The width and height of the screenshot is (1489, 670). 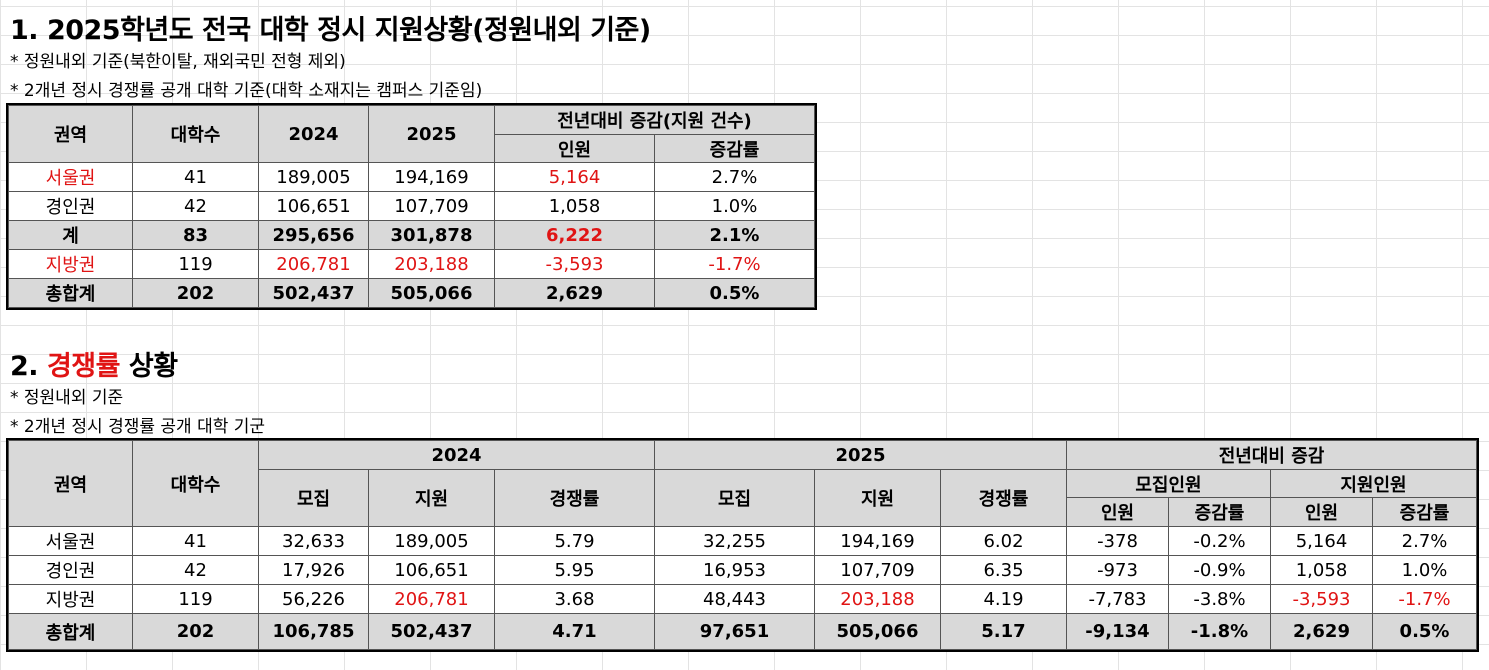 What do you see at coordinates (431, 541) in the screenshot?
I see `apply-2024-cell: 189,005` at bounding box center [431, 541].